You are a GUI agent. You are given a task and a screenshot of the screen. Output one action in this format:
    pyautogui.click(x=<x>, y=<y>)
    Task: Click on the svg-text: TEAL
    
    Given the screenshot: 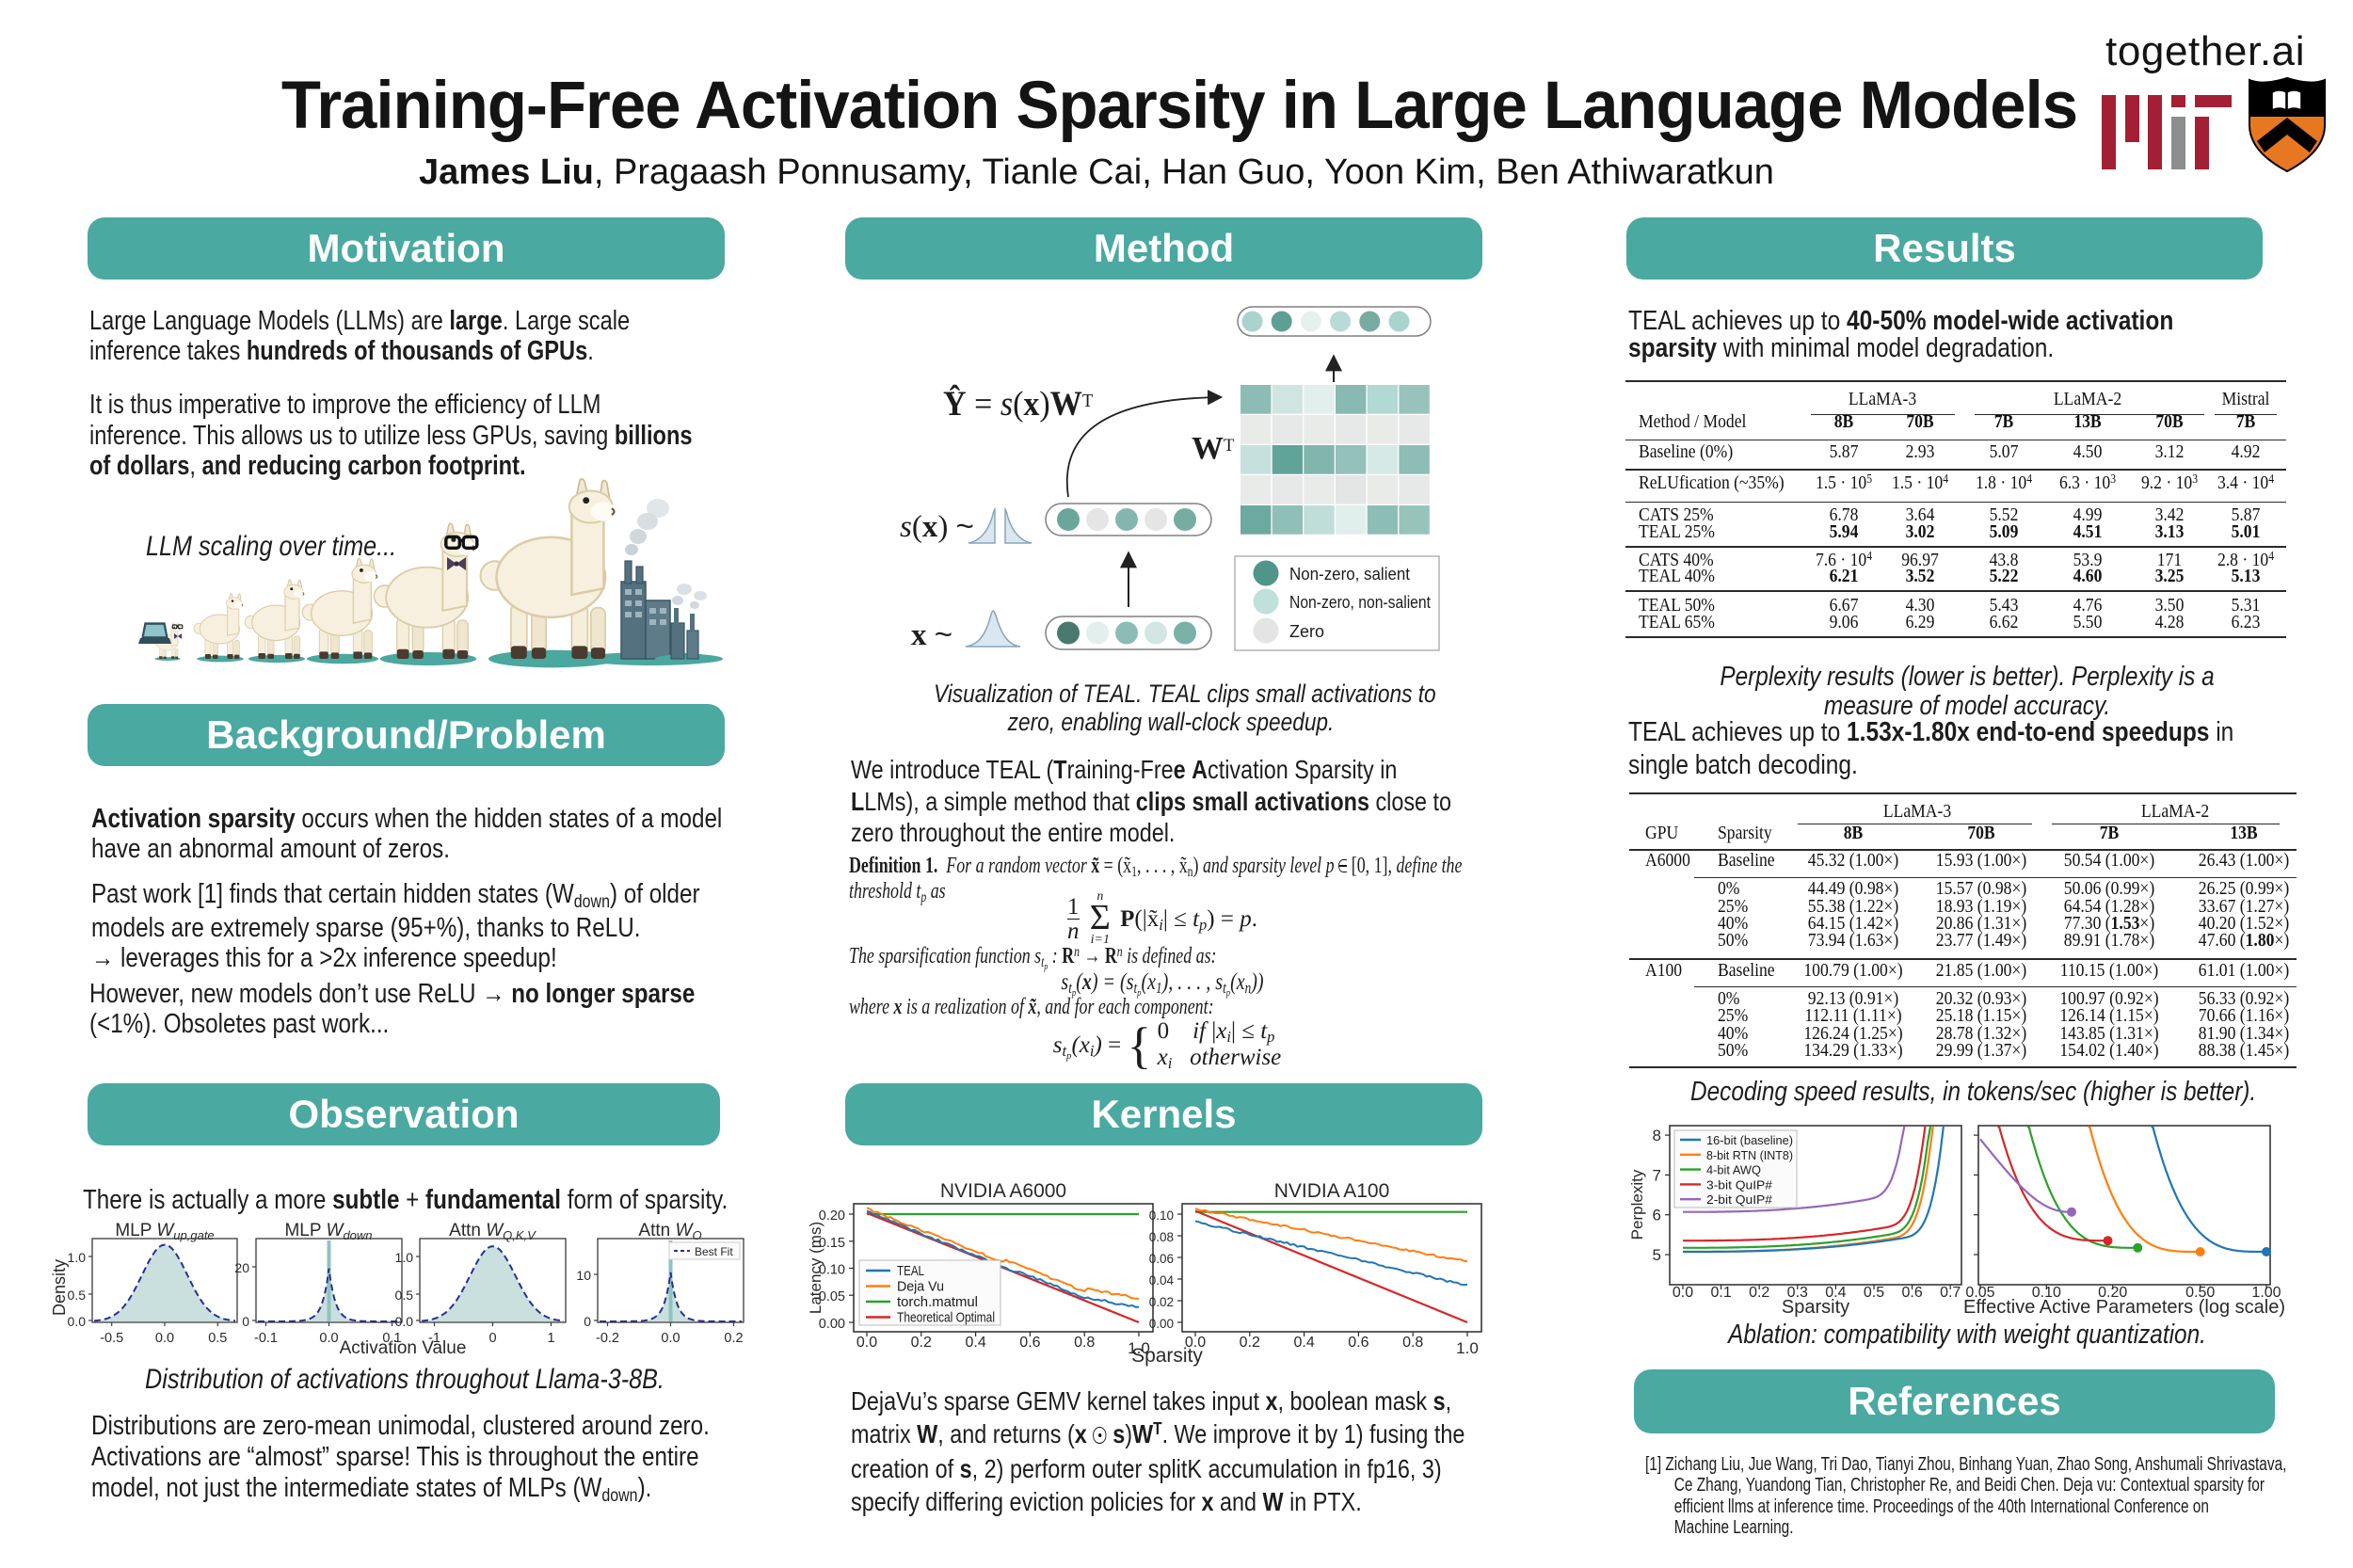 What is the action you would take?
    pyautogui.click(x=911, y=1271)
    